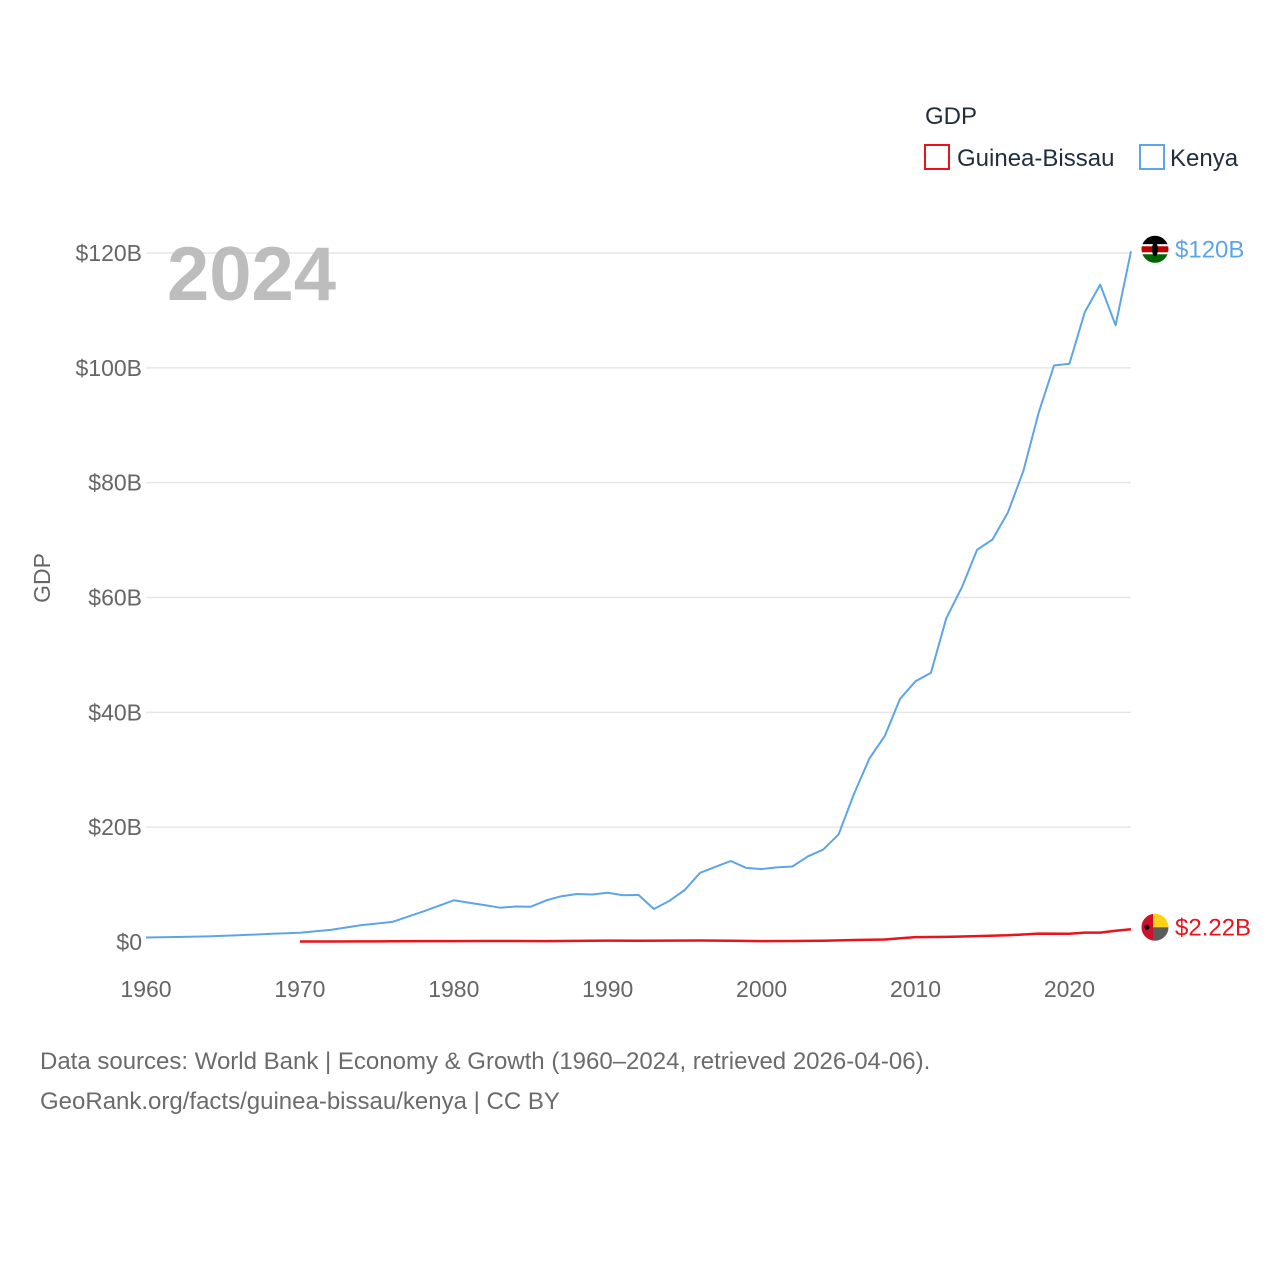  I want to click on x-tick-label: 2010, so click(915, 989).